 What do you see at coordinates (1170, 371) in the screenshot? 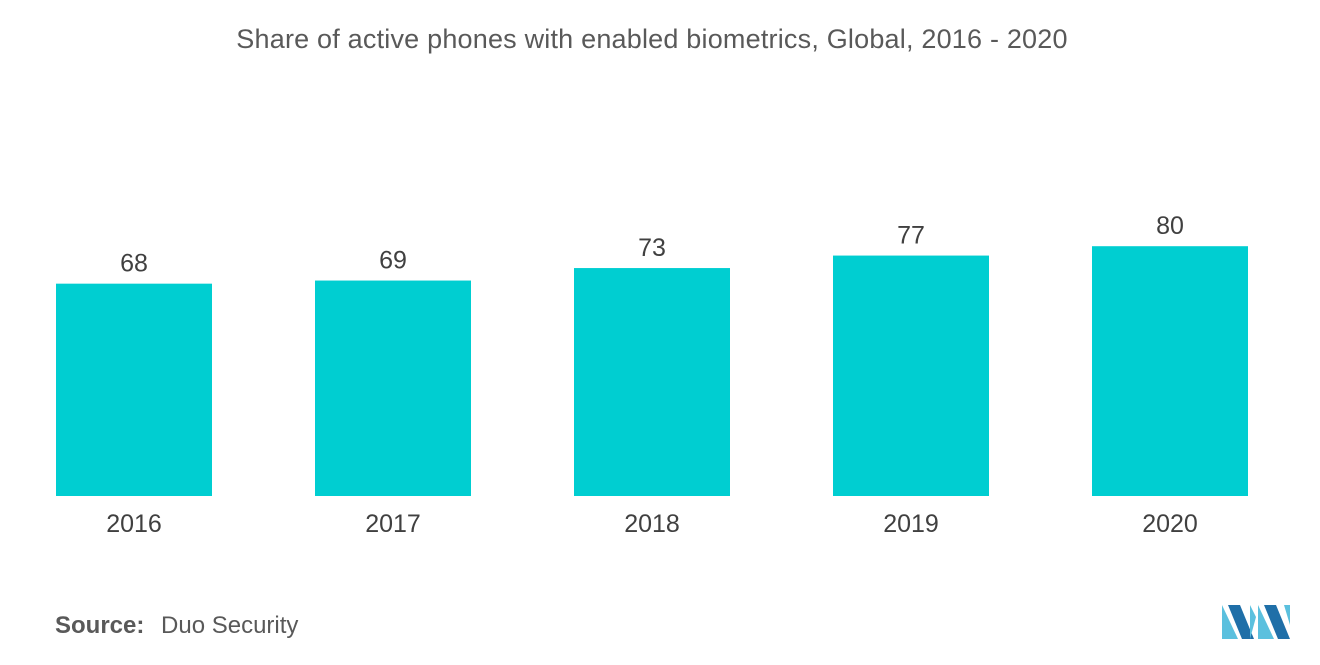
I see `bar-2020` at bounding box center [1170, 371].